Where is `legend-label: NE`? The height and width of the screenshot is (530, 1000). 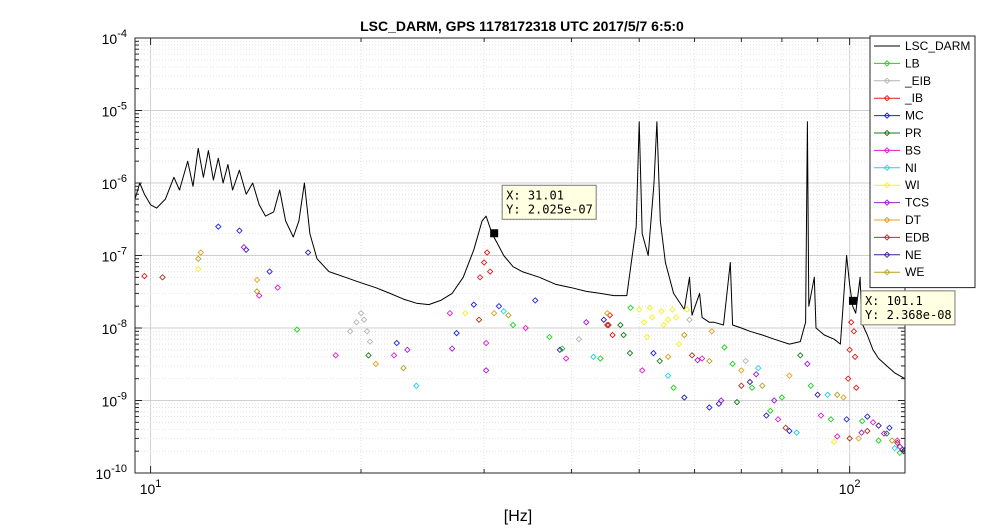
legend-label: NE is located at coordinates (913, 255).